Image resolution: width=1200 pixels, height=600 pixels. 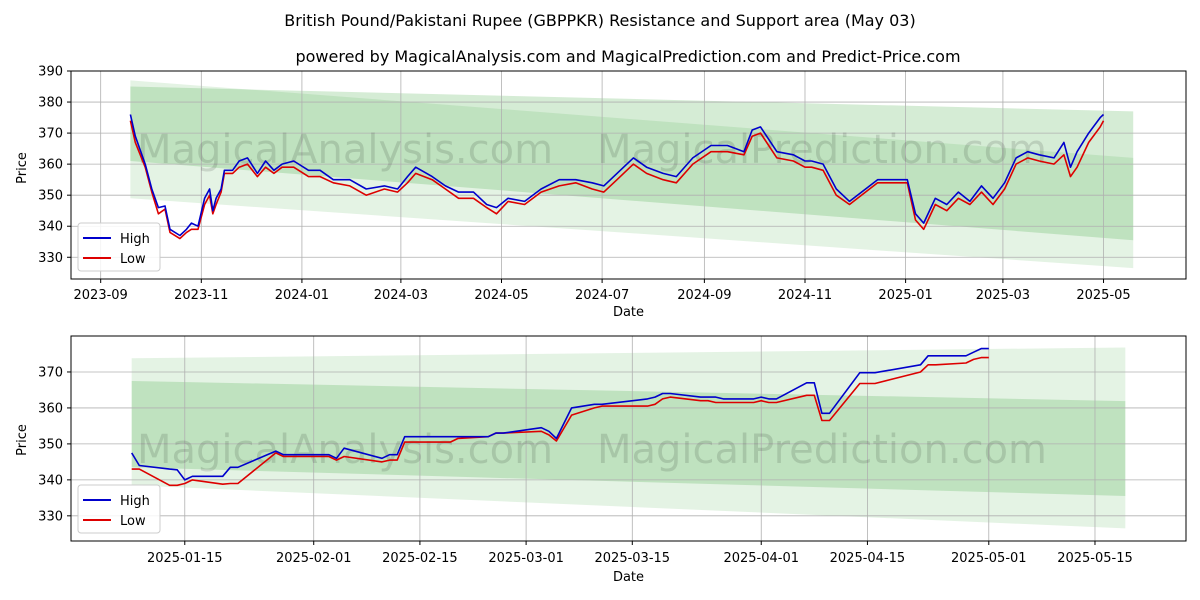 What do you see at coordinates (761, 558) in the screenshot?
I see `x-tick-label: 2025-04-01` at bounding box center [761, 558].